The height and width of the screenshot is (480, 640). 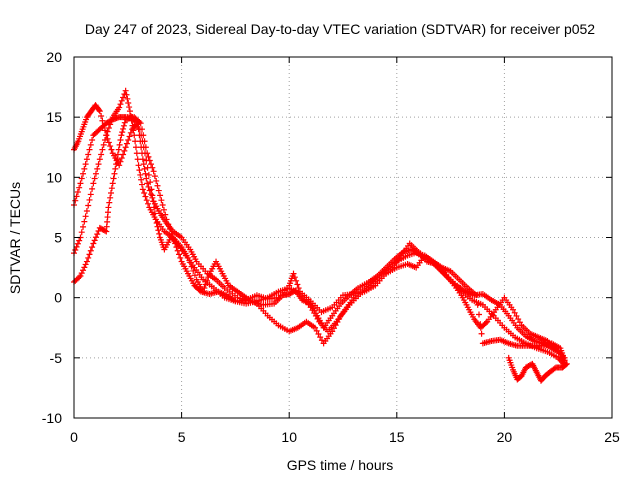 What do you see at coordinates (56, 358) in the screenshot?
I see `y-tick-label: -5` at bounding box center [56, 358].